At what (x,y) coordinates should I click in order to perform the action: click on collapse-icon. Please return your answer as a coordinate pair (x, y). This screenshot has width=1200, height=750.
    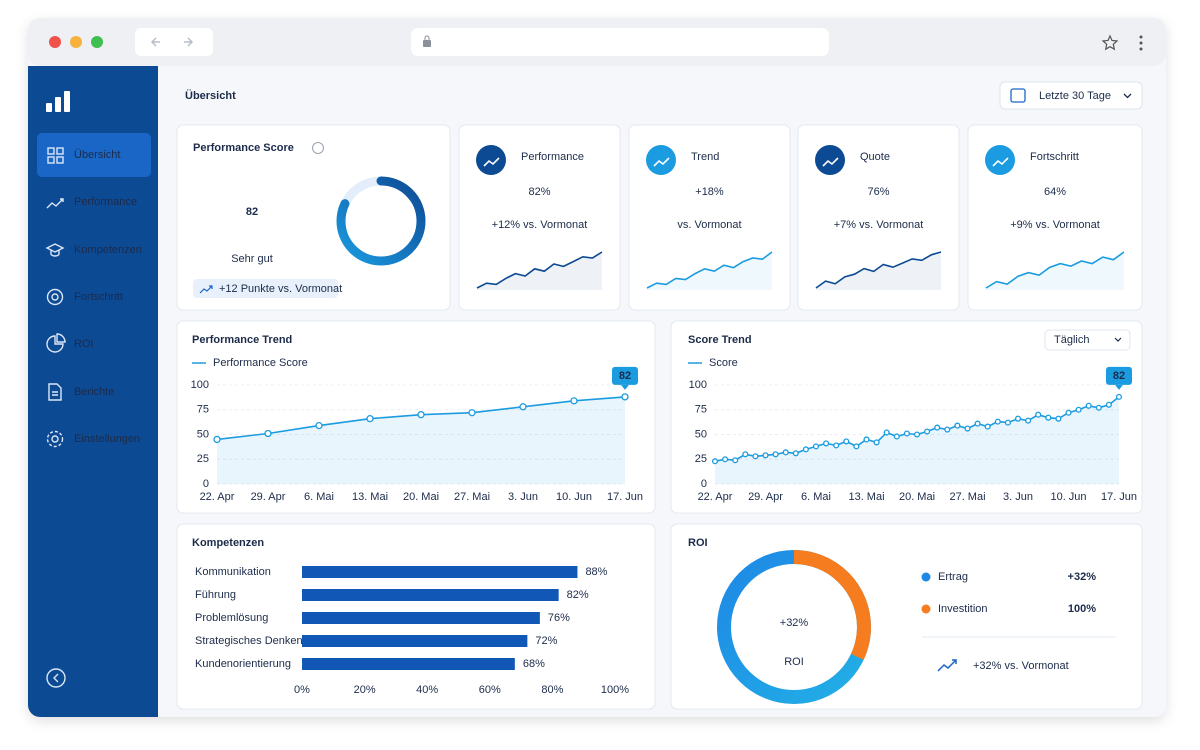
    Looking at the image, I should click on (56, 678).